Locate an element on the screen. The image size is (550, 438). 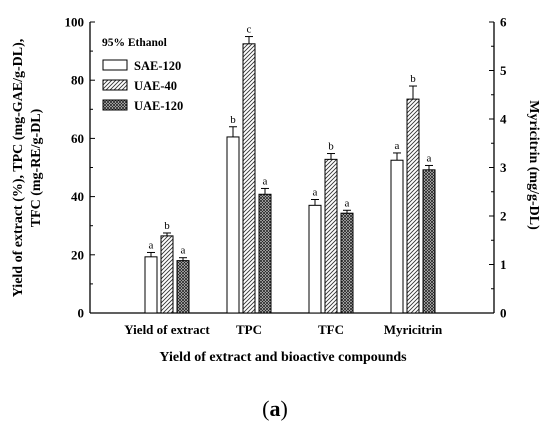
y-axis-left-title-line1: Yield of extract (%), TPC (mg-GAE/g-DL), is located at coordinates (18, 168).